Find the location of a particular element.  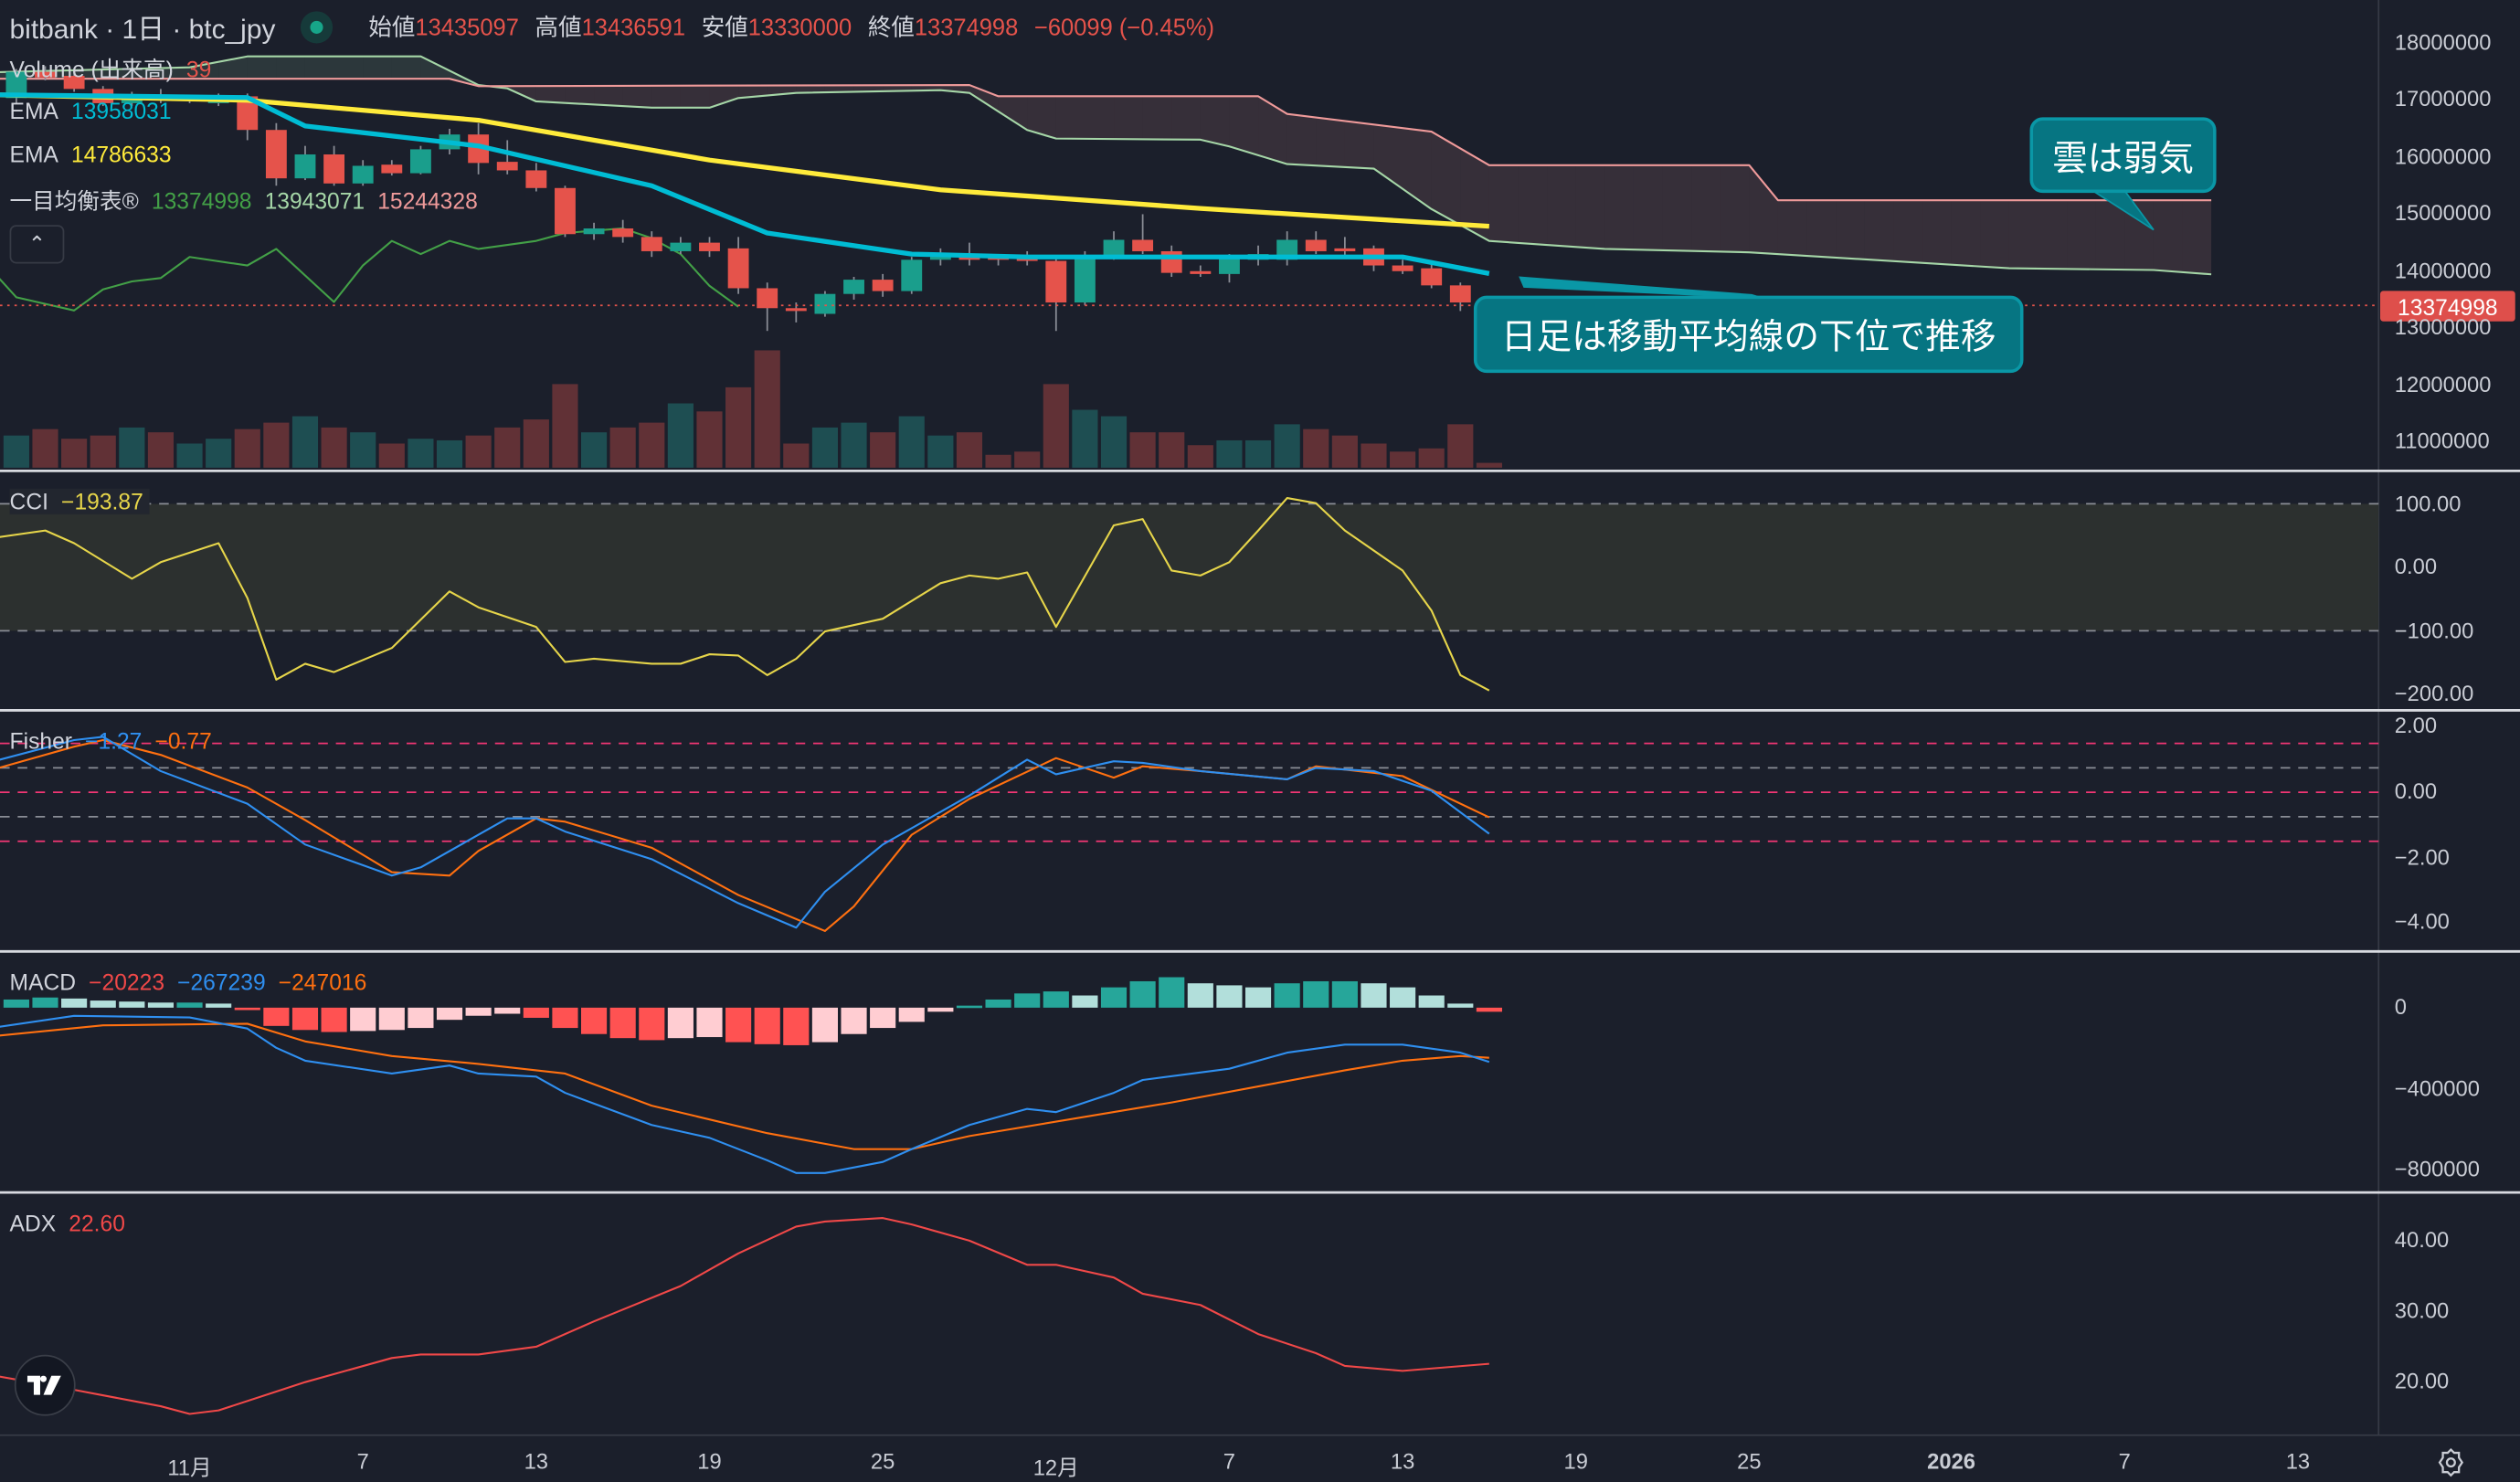

price-tick-label: 17000000 is located at coordinates (2443, 99).